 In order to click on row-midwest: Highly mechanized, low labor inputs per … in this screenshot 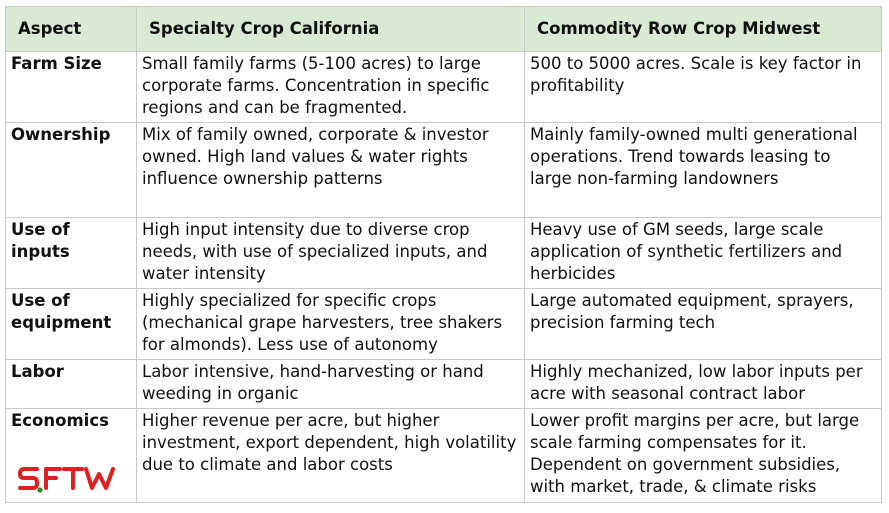, I will do `click(703, 384)`.